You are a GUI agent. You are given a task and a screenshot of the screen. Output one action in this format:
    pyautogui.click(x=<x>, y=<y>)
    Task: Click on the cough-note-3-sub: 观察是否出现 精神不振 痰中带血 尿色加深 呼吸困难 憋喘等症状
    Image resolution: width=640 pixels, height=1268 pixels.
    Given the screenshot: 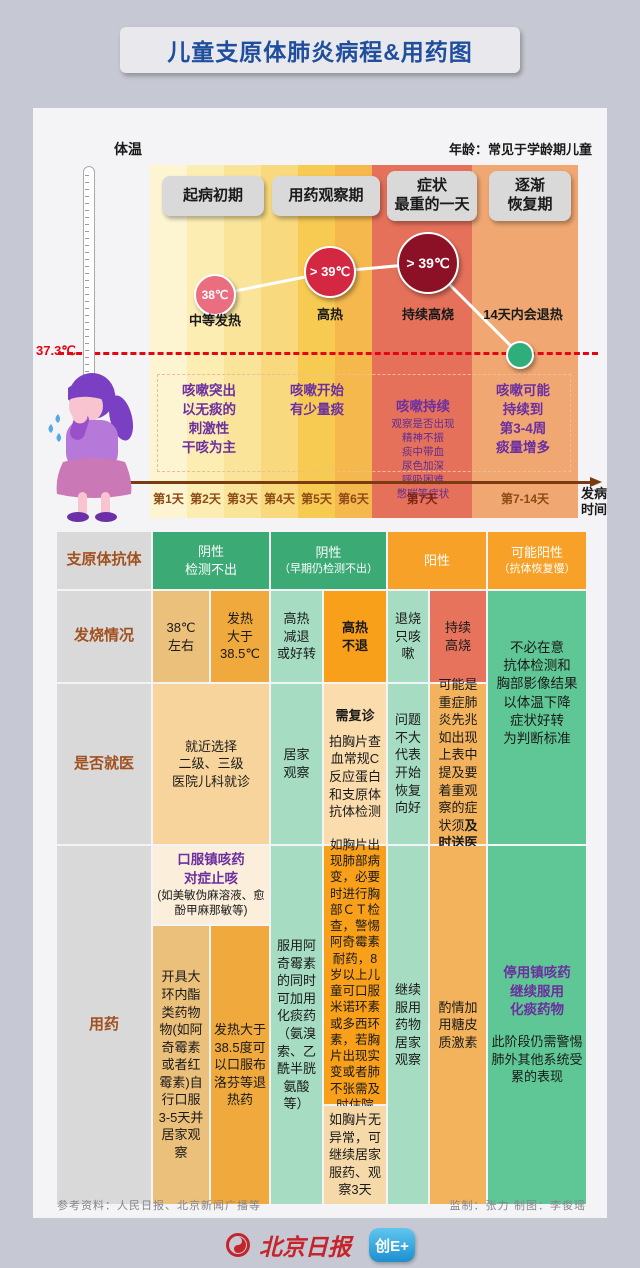 What is the action you would take?
    pyautogui.click(x=423, y=459)
    